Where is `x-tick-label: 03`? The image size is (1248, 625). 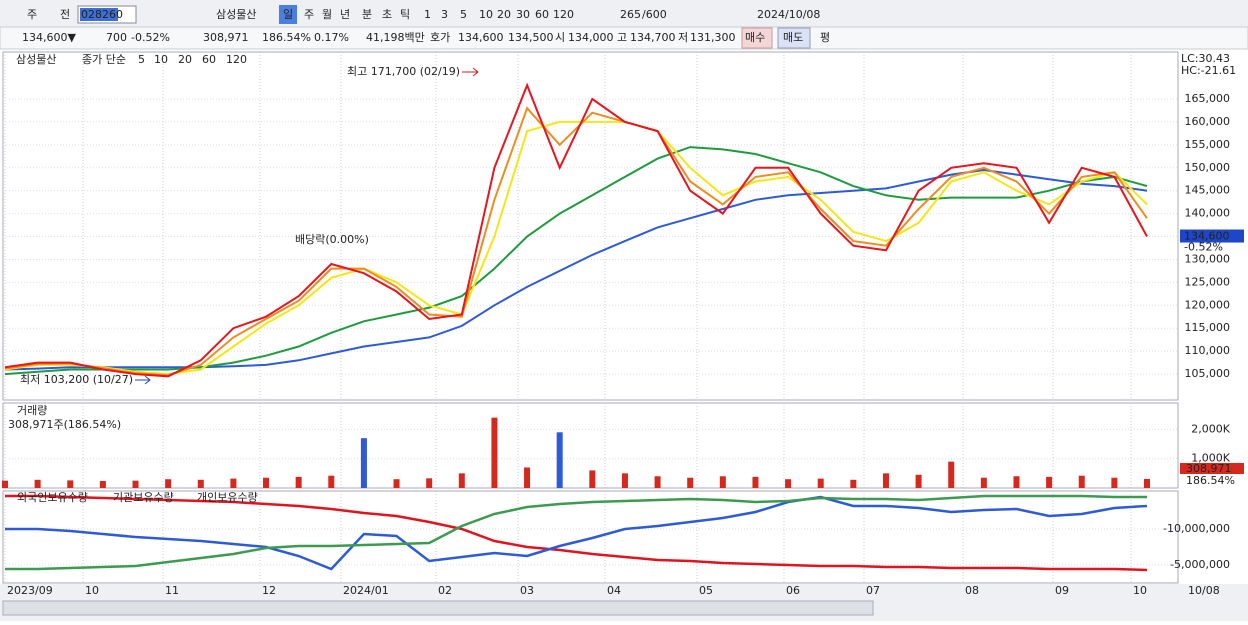
x-tick-label: 03 is located at coordinates (527, 590).